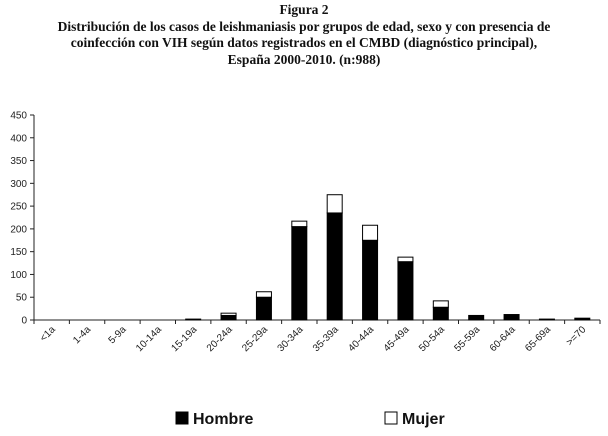 The image size is (608, 436). I want to click on x-tick-label-12: 55-59a, so click(468, 339).